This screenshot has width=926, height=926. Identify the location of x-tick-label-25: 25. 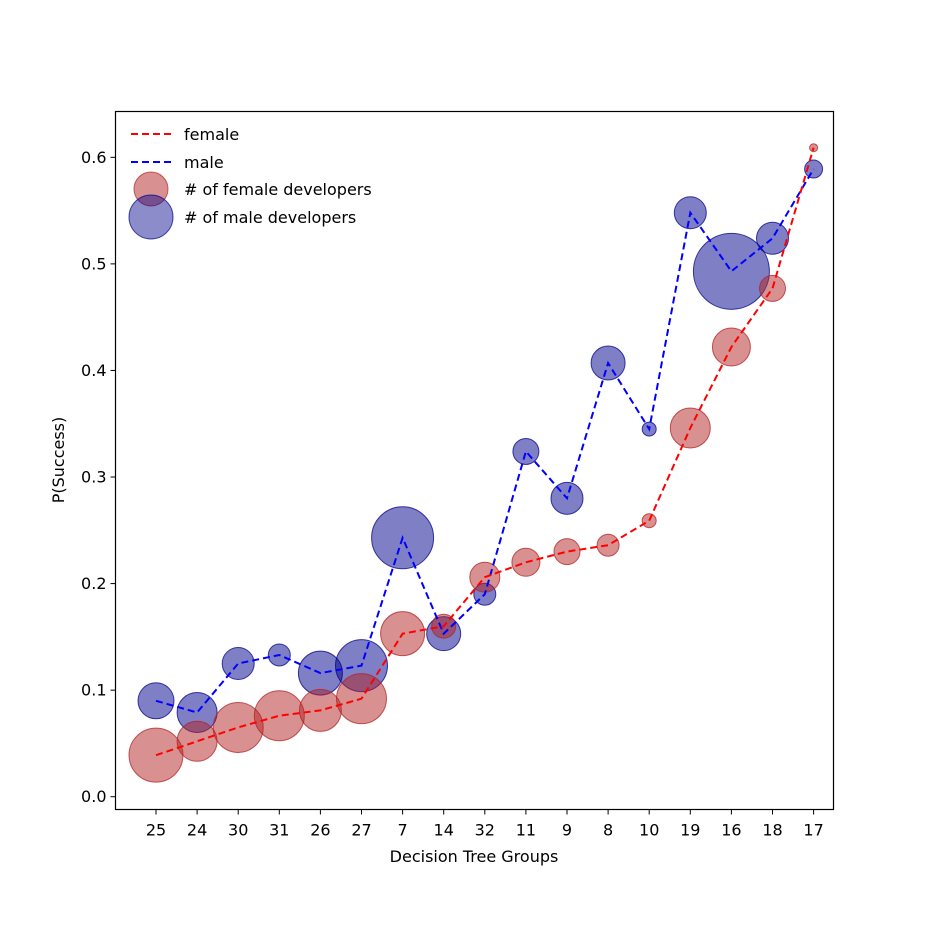
(156, 830).